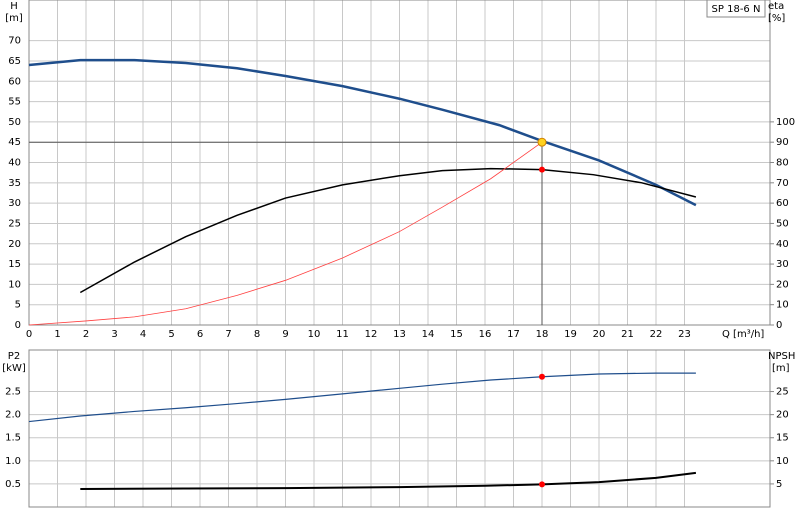 The width and height of the screenshot is (800, 520). I want to click on x-tick-label: 3, so click(114, 334).